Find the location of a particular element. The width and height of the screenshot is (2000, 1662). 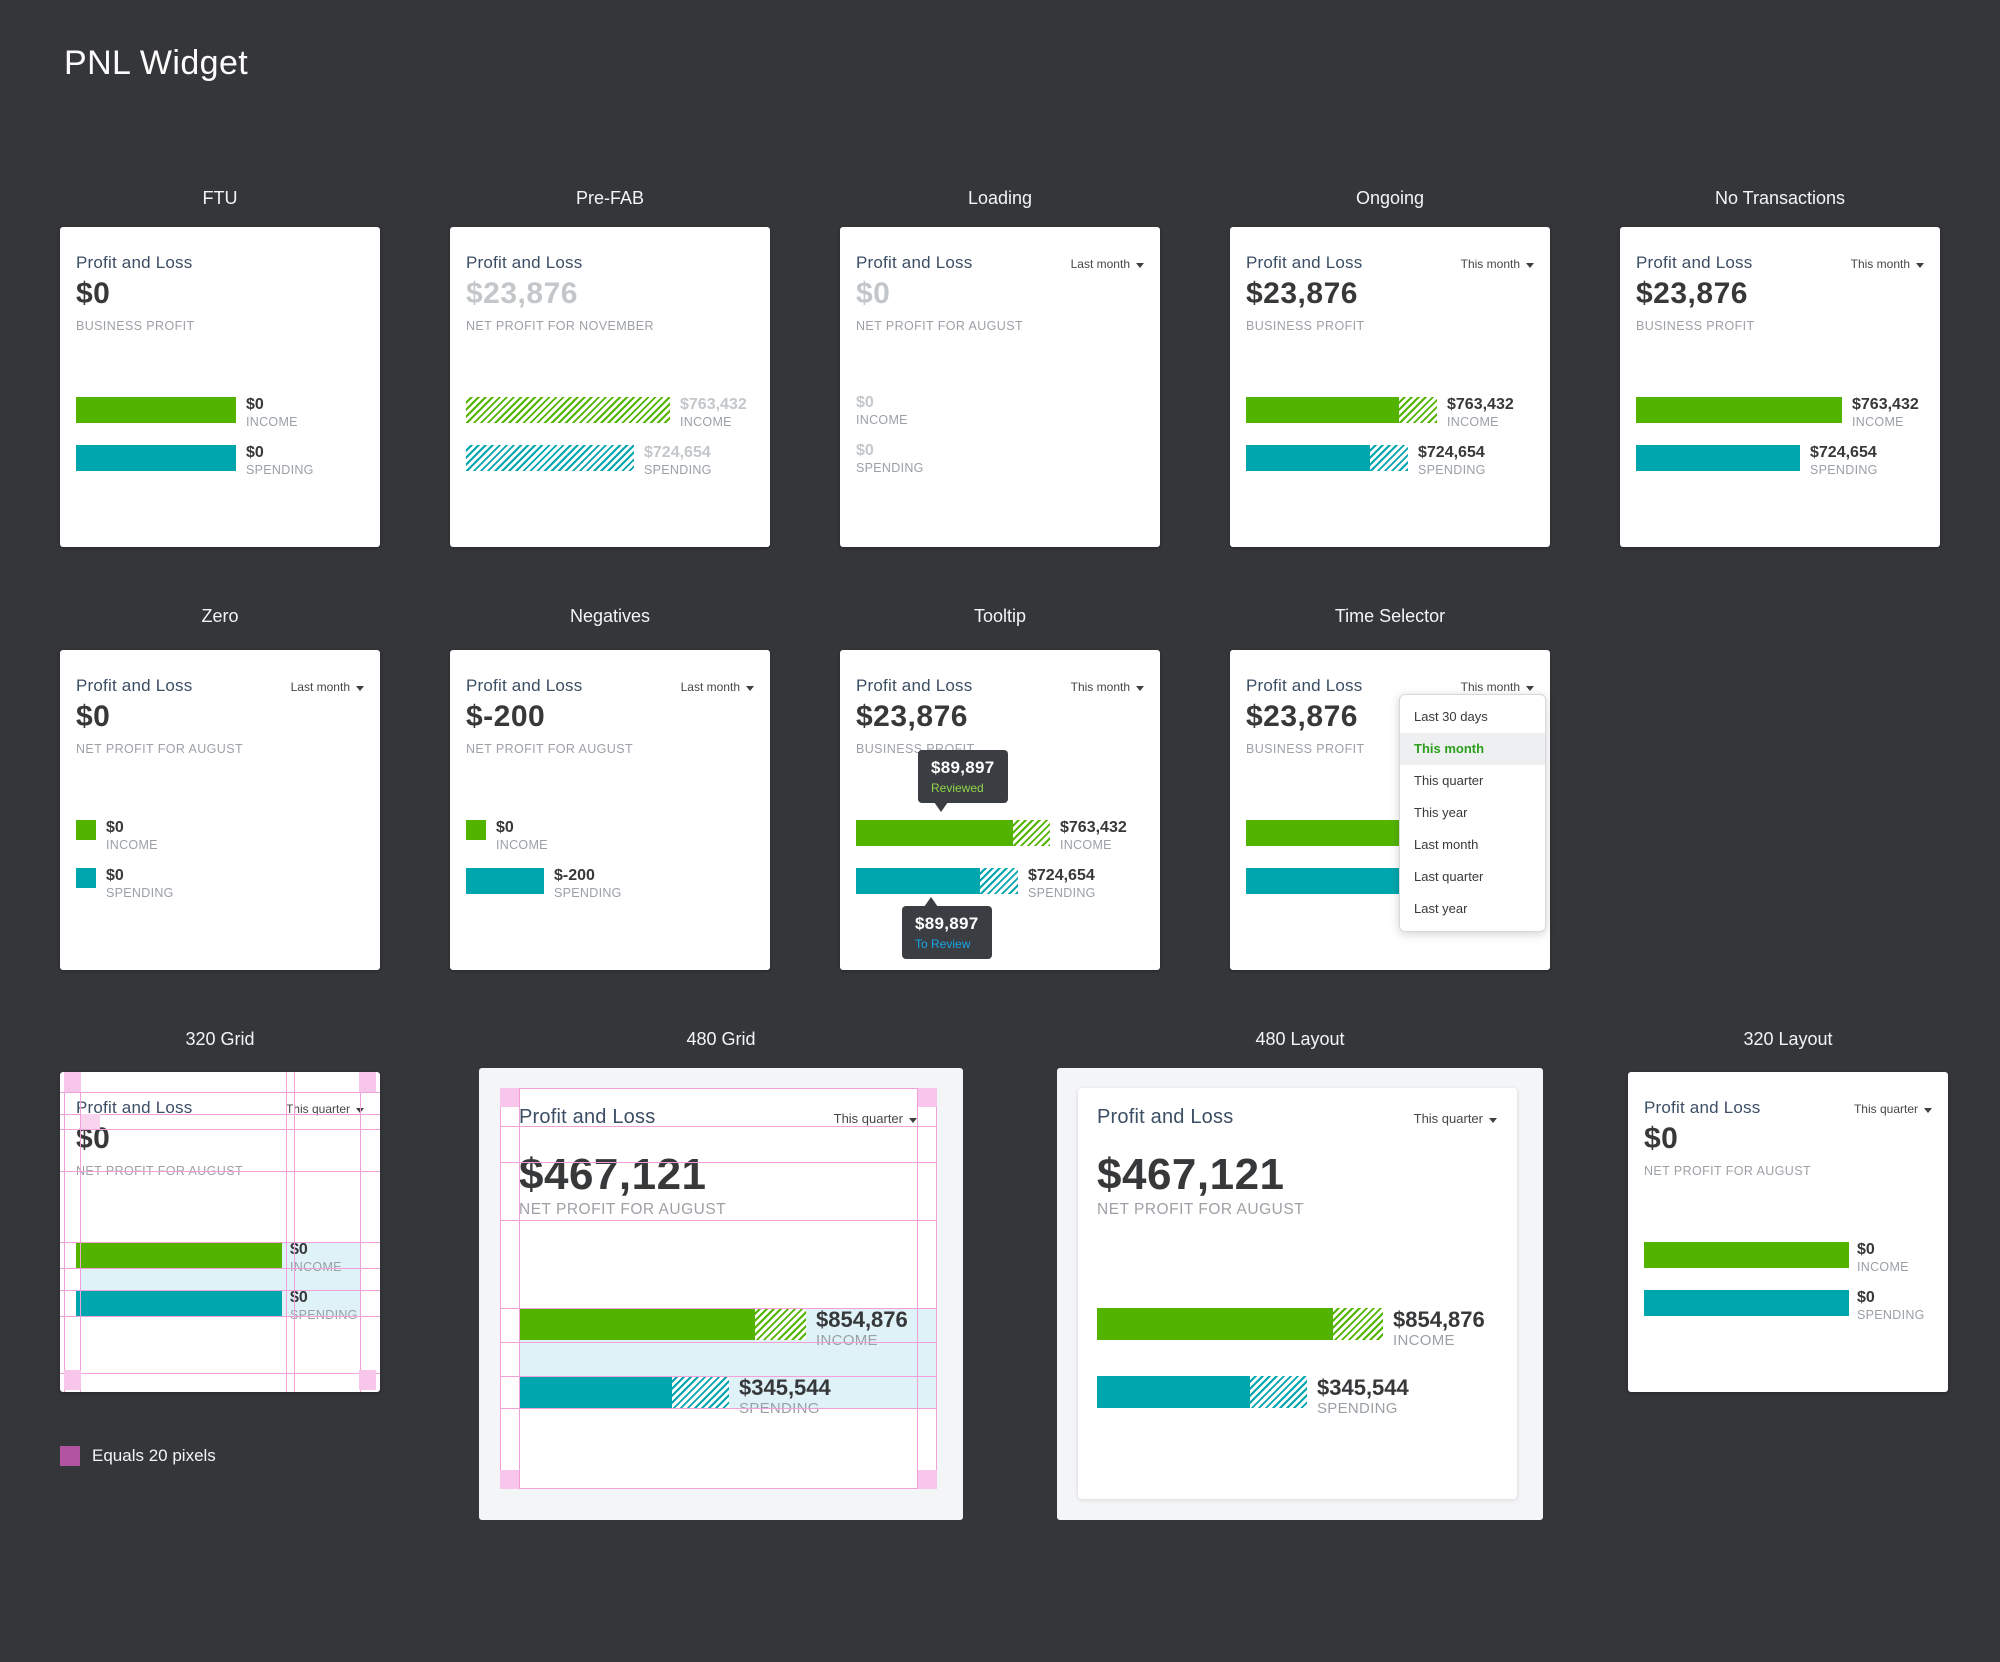

income-row: $0 INCOME is located at coordinates (187, 412).